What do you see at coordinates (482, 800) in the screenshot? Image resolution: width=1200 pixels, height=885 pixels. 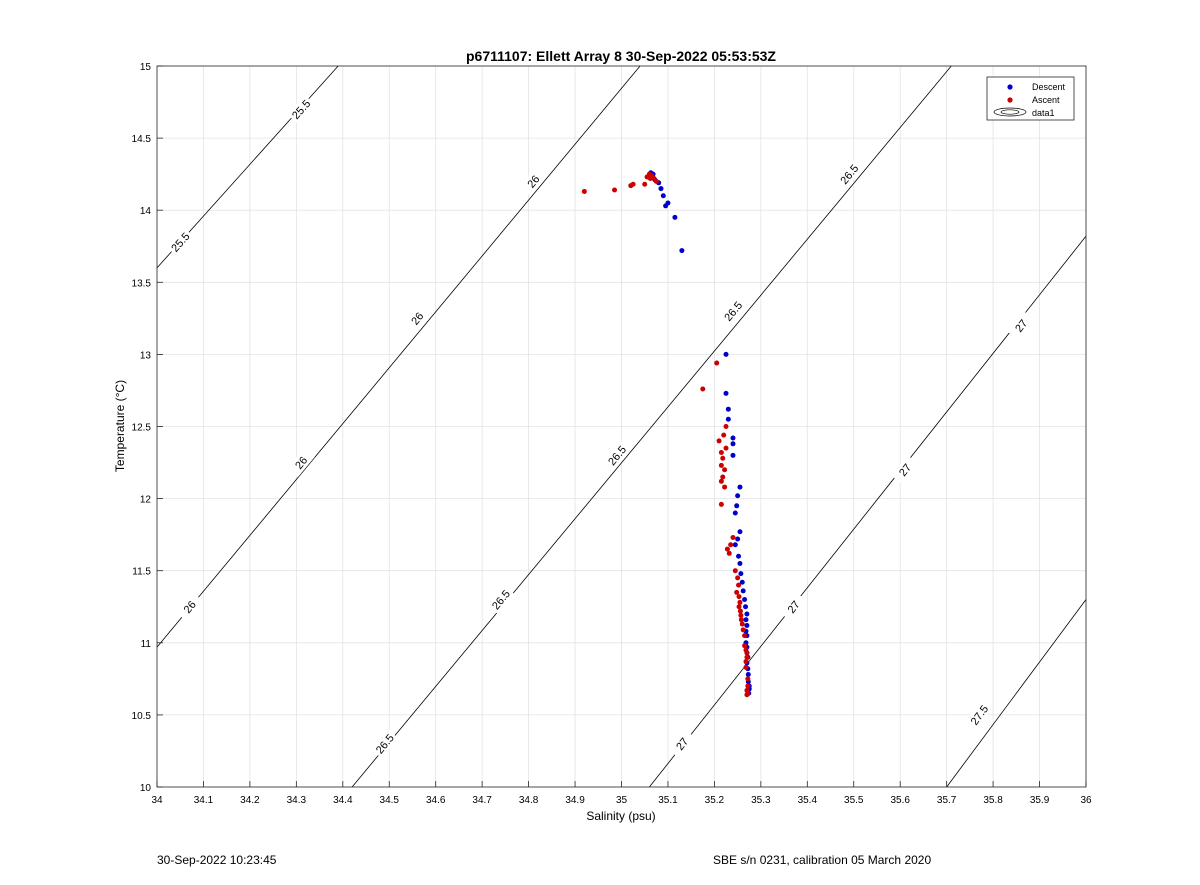 I see `x-tick-label: 34.7` at bounding box center [482, 800].